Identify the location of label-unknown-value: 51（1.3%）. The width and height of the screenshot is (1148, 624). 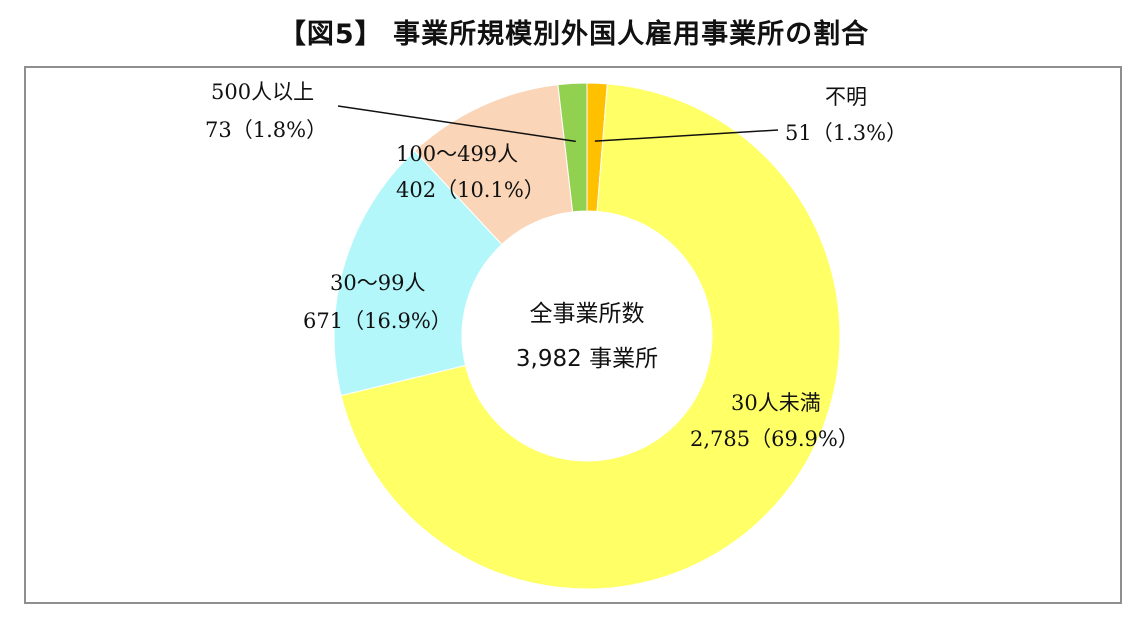
(846, 133).